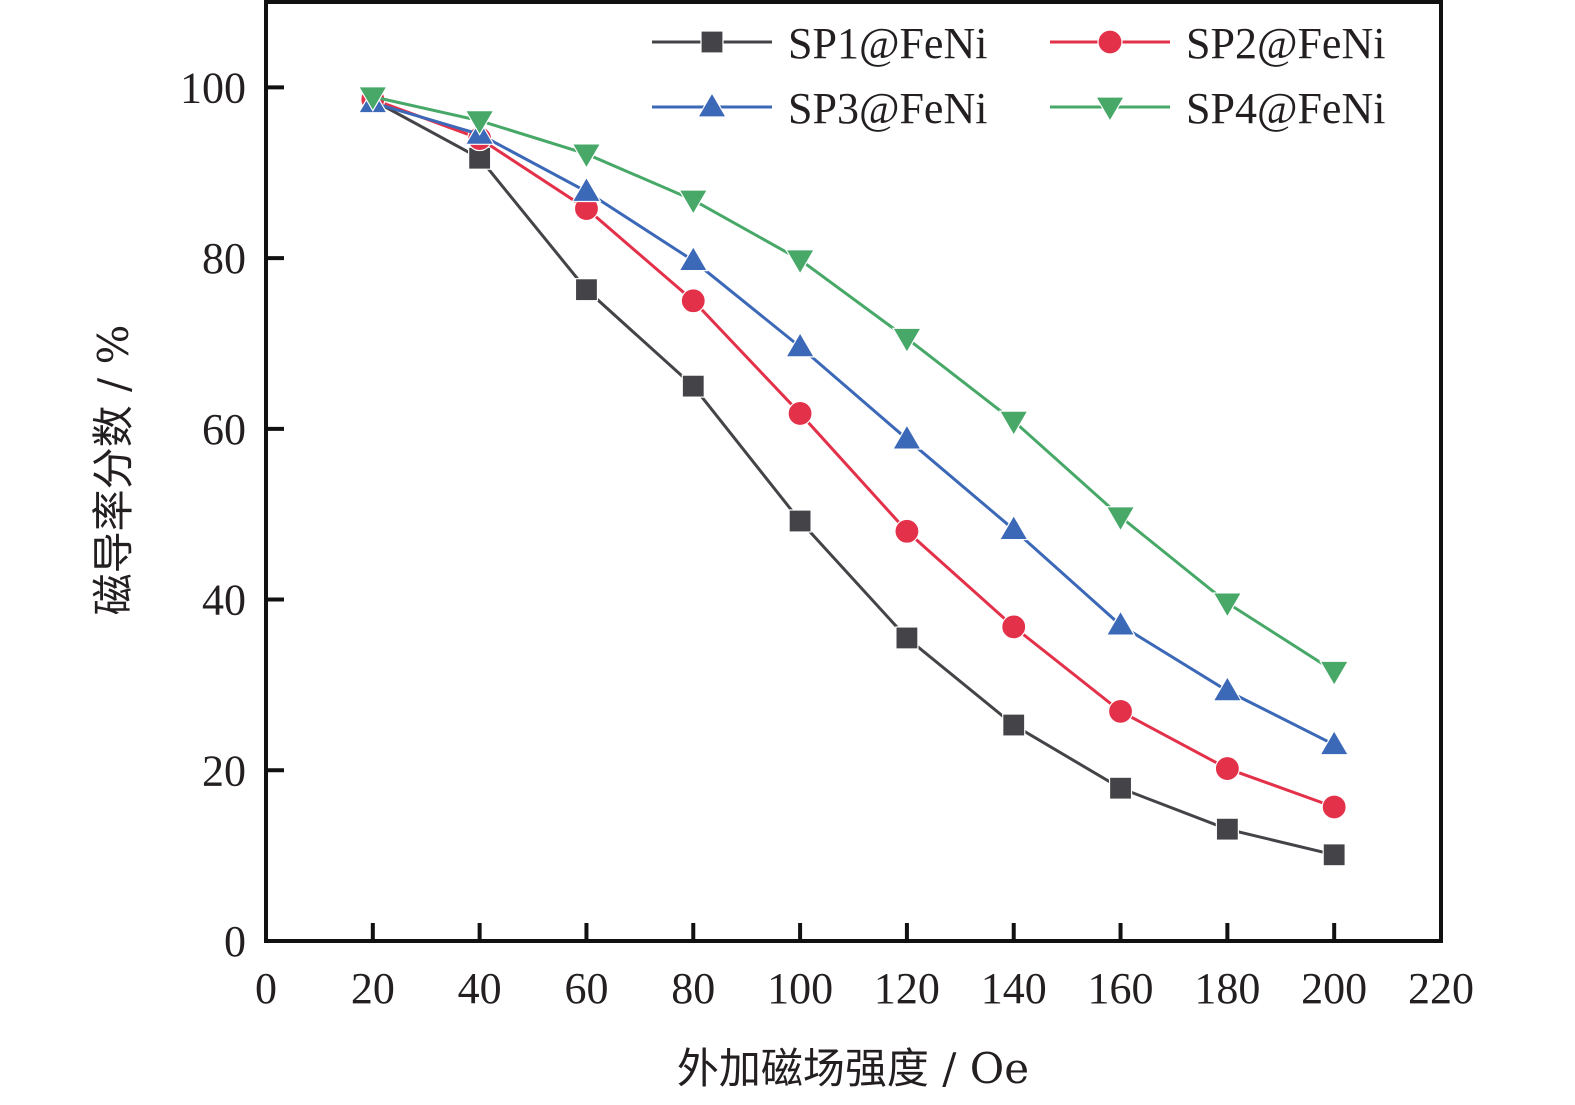 The width and height of the screenshot is (1575, 1105). Describe the element at coordinates (266, 988) in the screenshot. I see `x-tick-label: 0` at that location.